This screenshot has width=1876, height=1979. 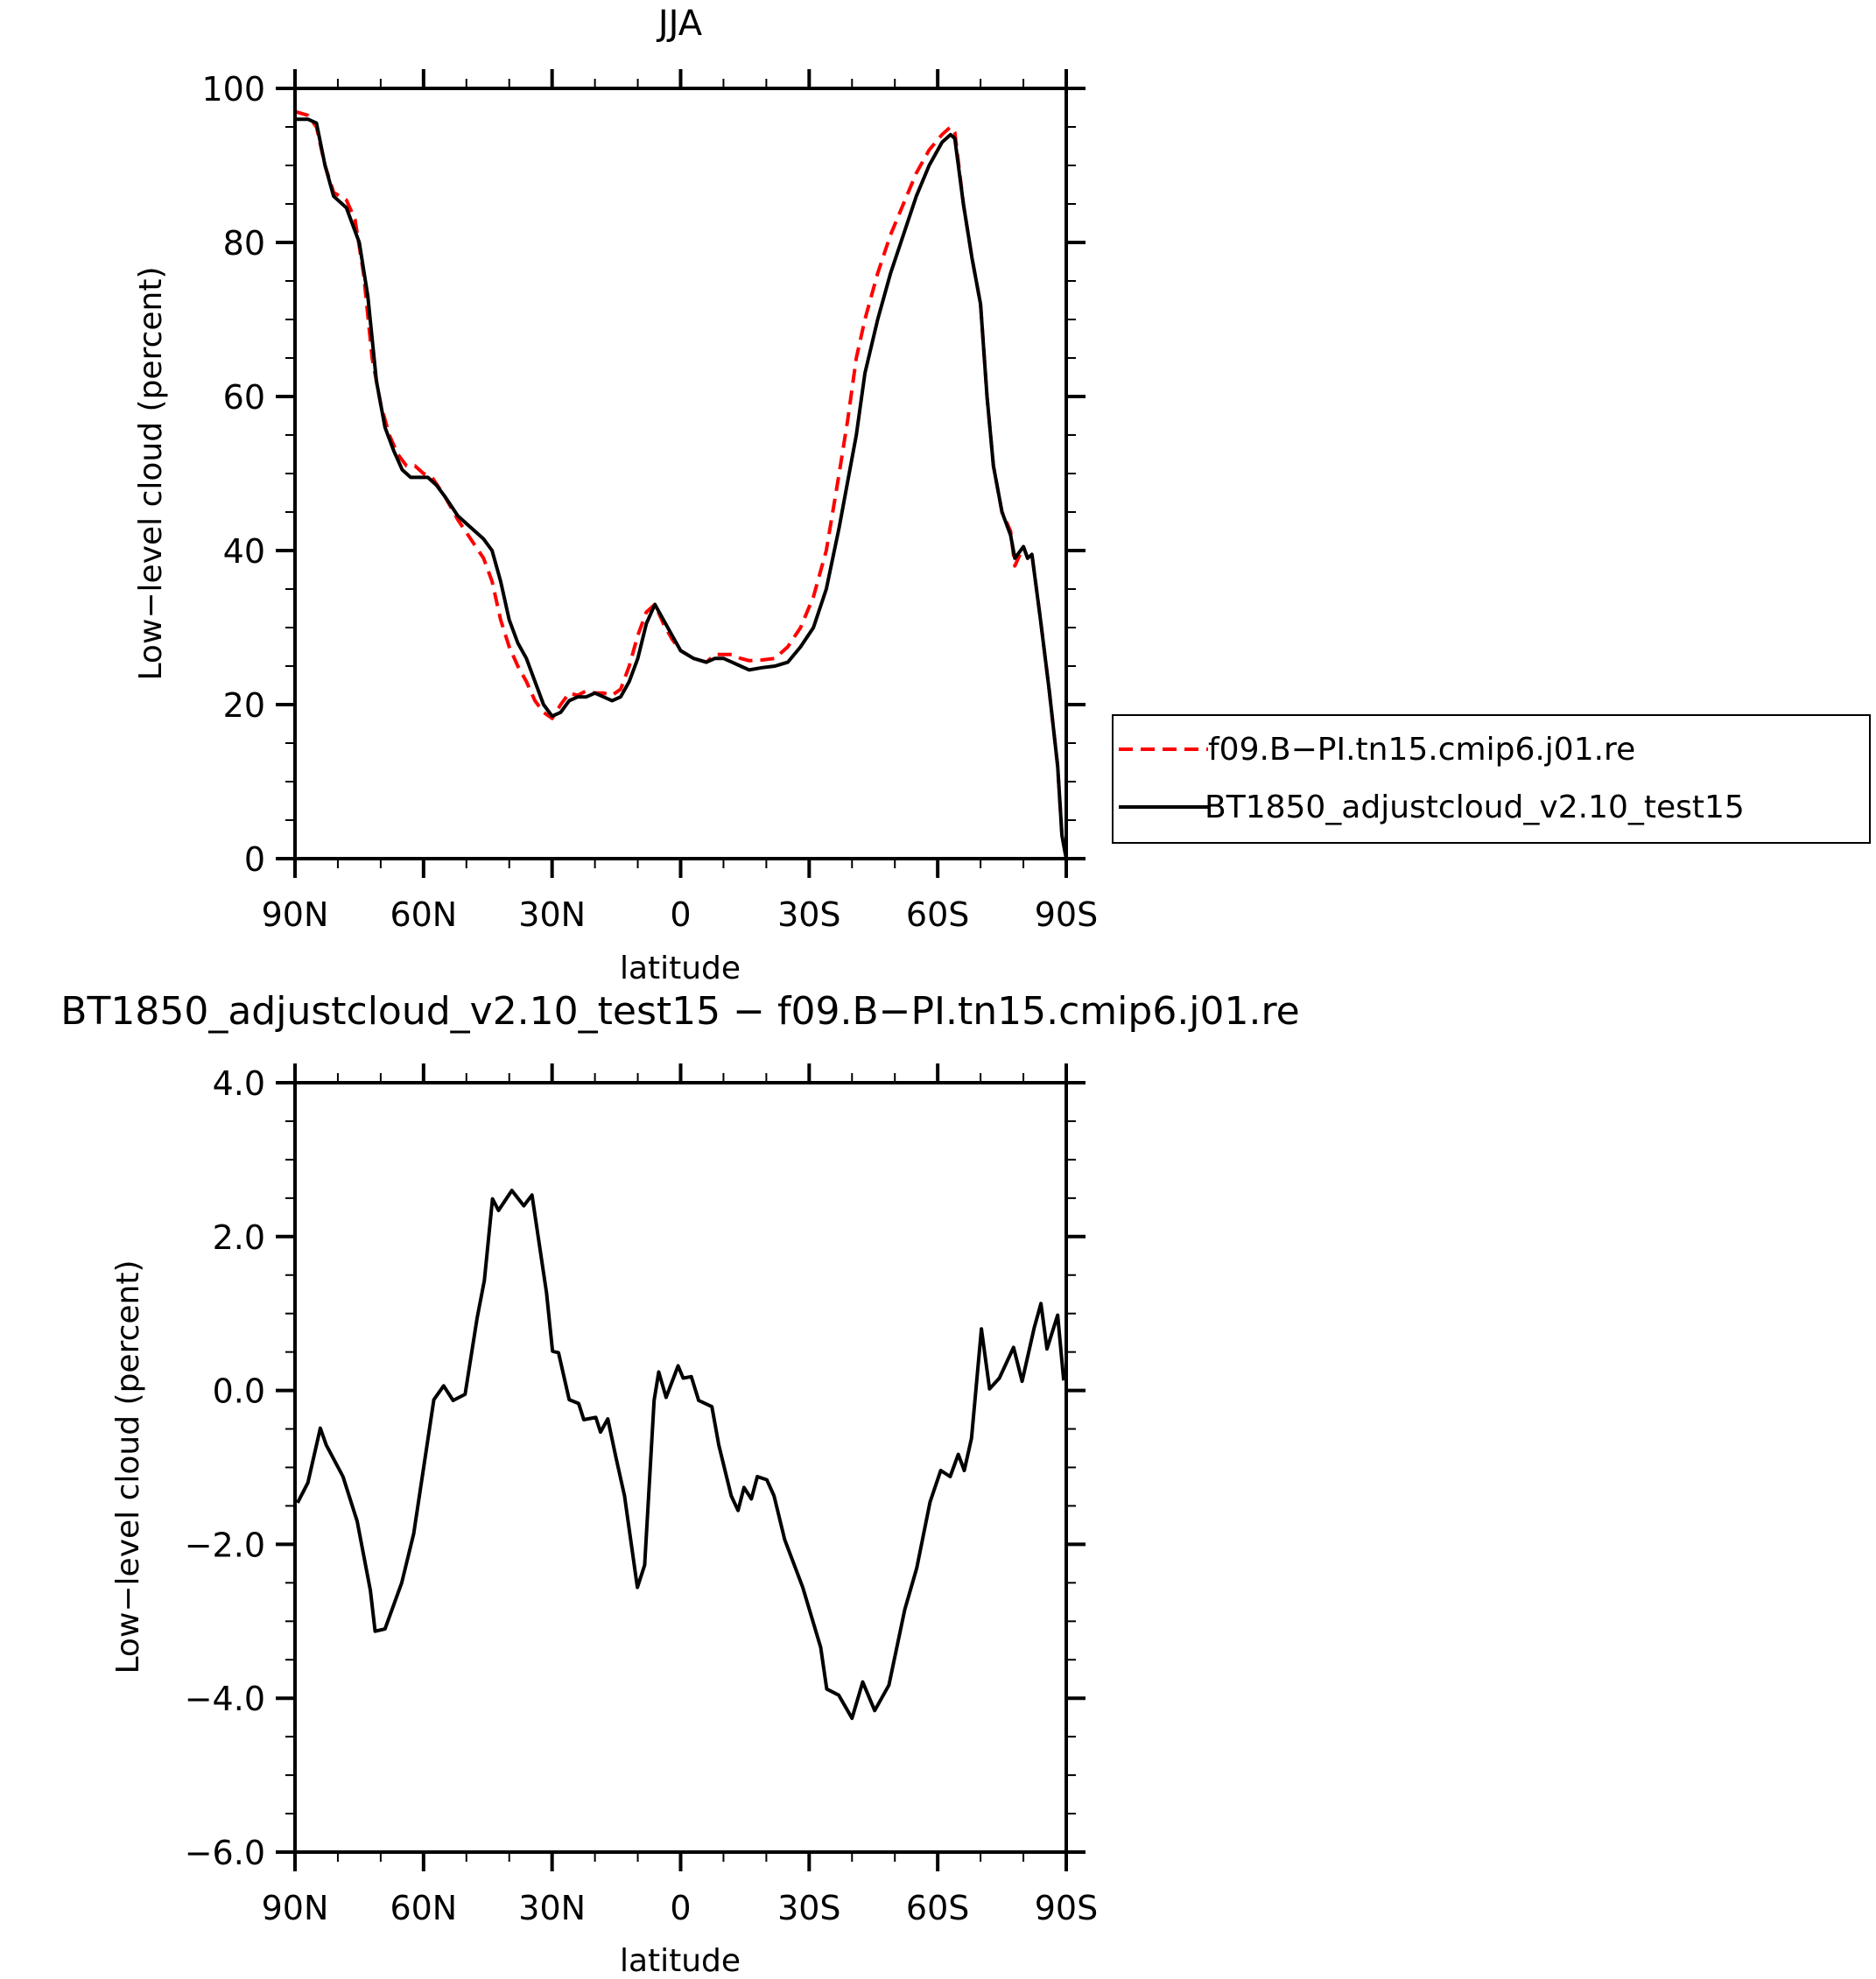 What do you see at coordinates (225, 1699) in the screenshot?
I see `y-tick-label: −4.0` at bounding box center [225, 1699].